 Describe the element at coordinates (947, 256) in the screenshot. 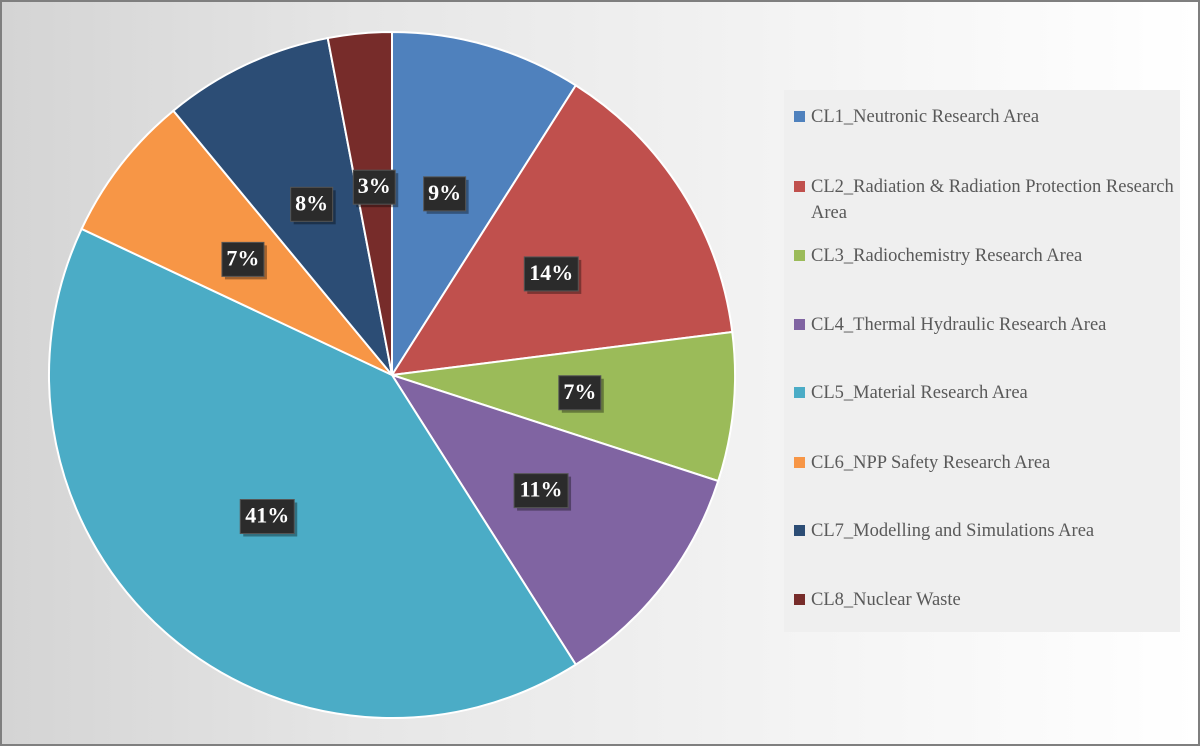

I see `legend-label: CL3_Radiochemistry Research Area` at that location.